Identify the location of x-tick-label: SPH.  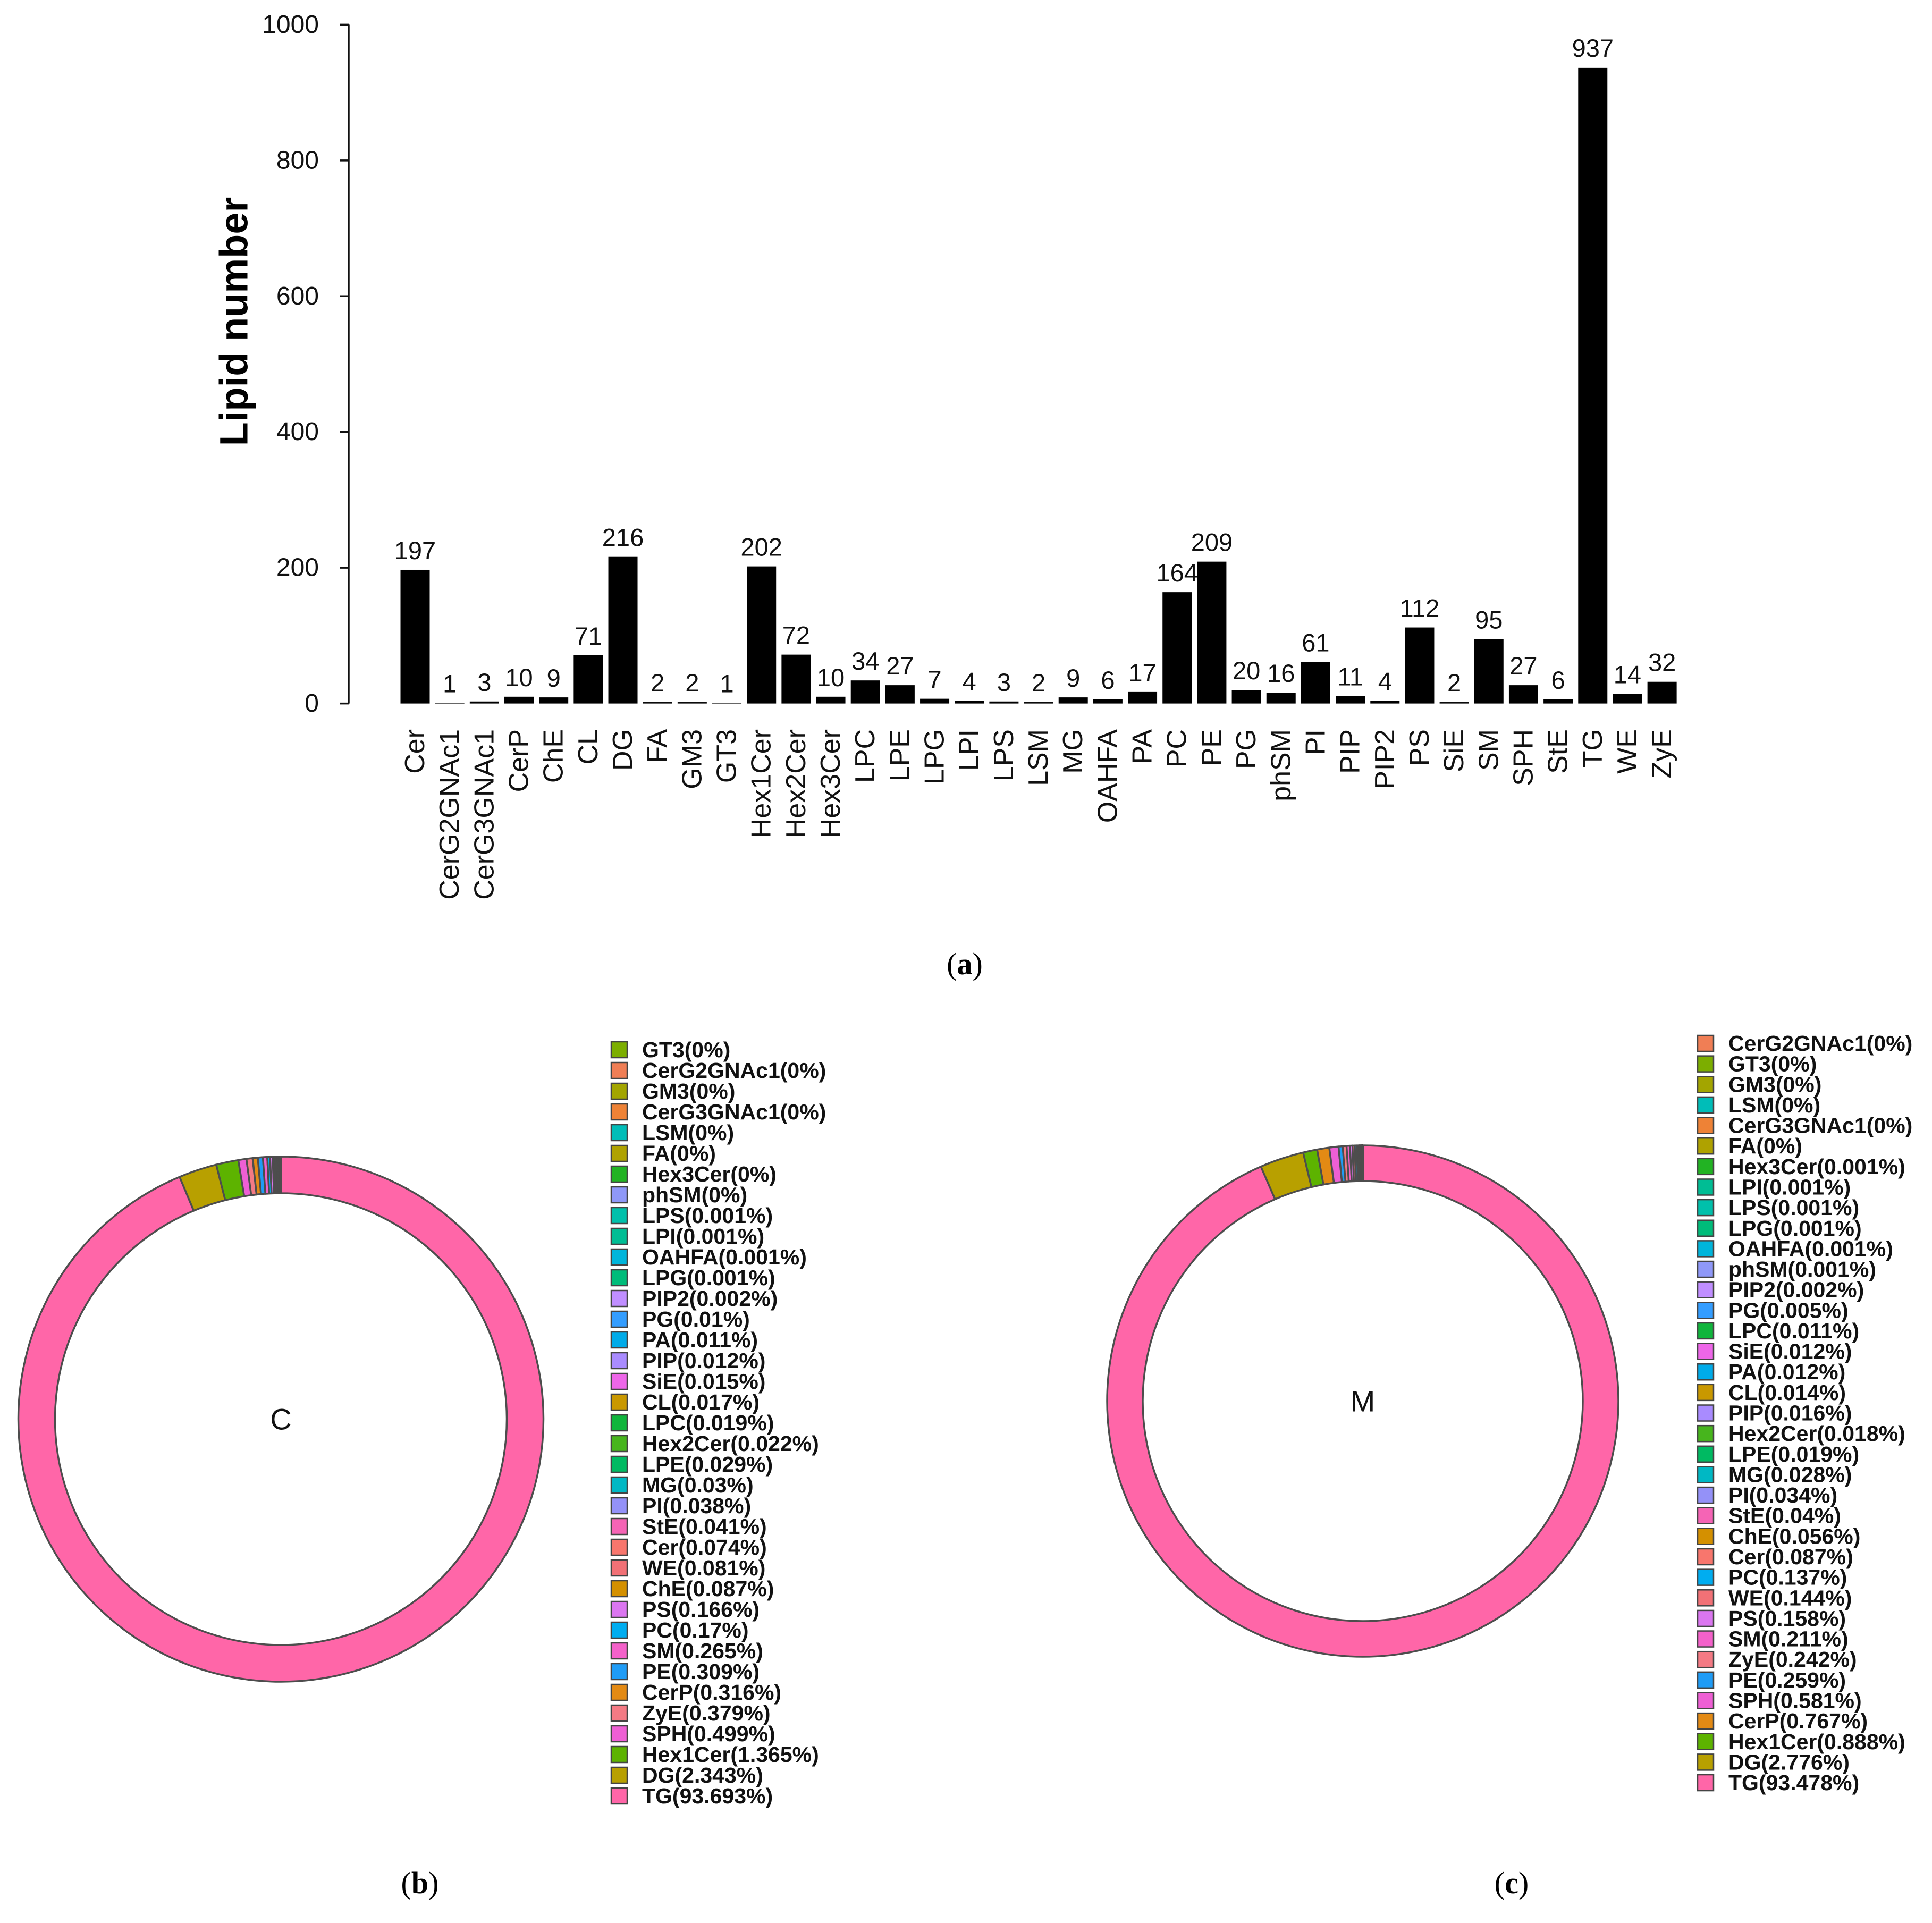
(1523, 757).